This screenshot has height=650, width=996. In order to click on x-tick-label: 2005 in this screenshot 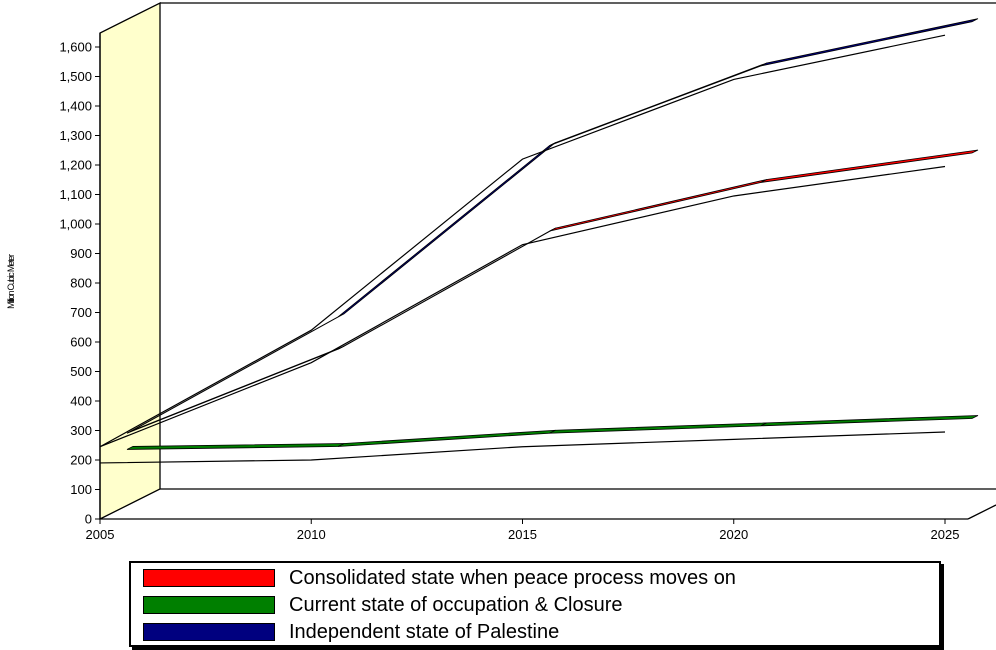, I will do `click(100, 534)`.